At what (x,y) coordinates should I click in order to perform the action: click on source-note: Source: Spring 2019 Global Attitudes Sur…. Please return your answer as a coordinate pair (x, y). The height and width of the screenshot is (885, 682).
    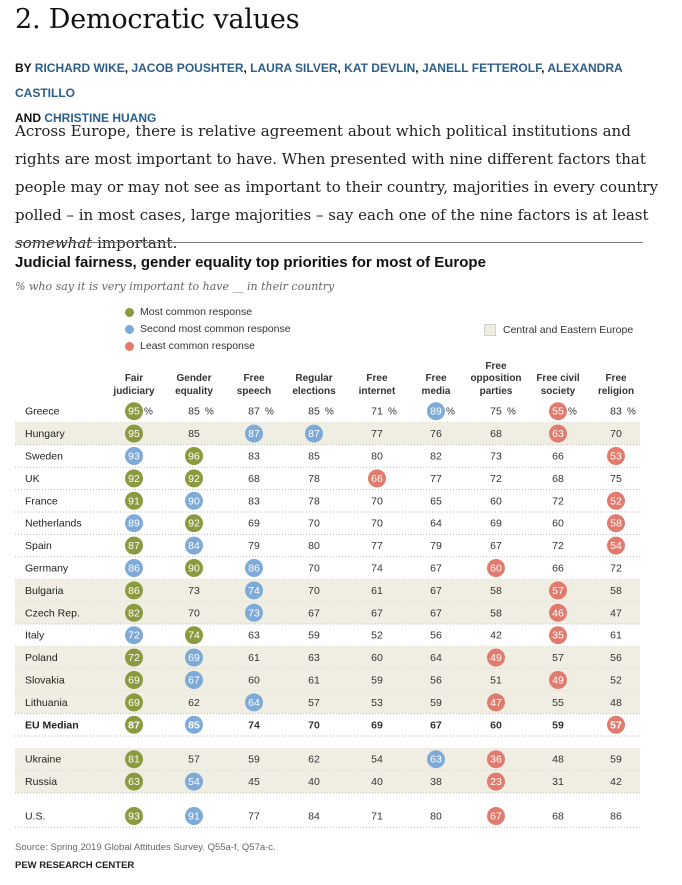
    Looking at the image, I should click on (145, 847).